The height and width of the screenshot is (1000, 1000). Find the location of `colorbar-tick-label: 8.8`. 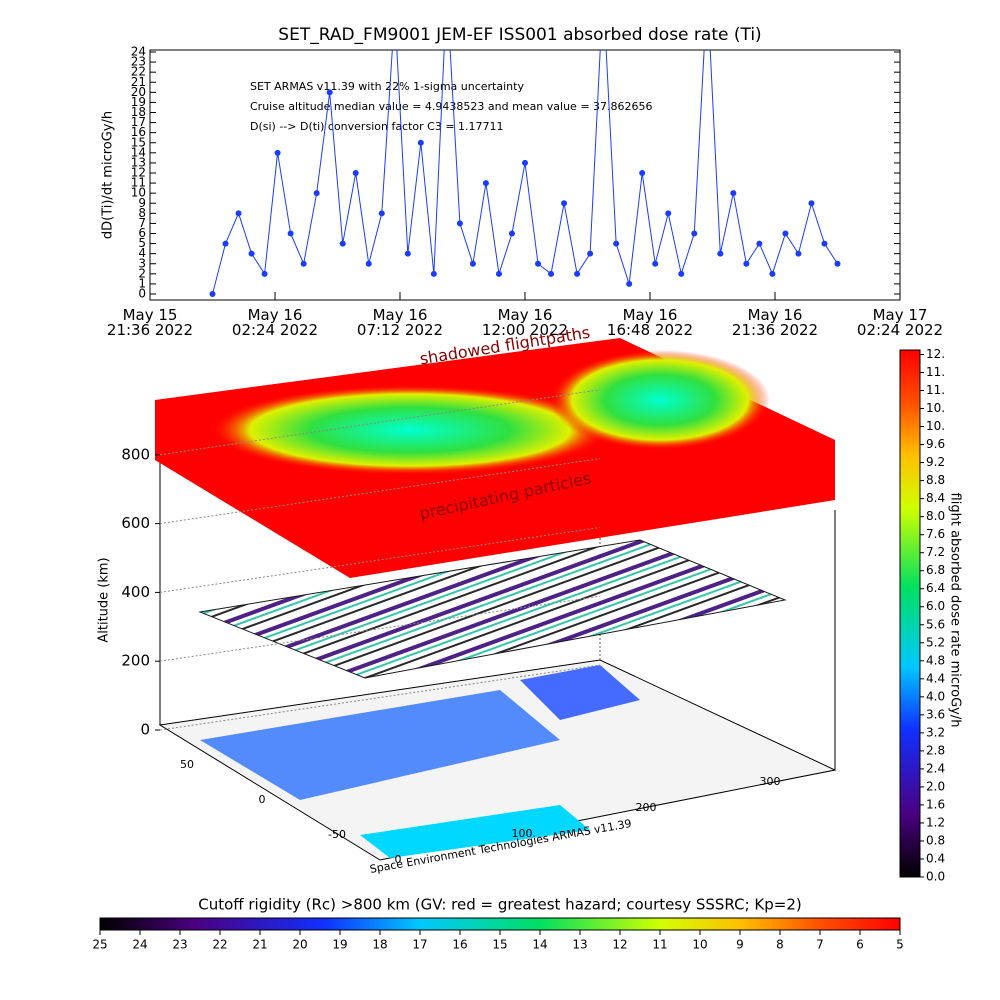

colorbar-tick-label: 8.8 is located at coordinates (935, 480).